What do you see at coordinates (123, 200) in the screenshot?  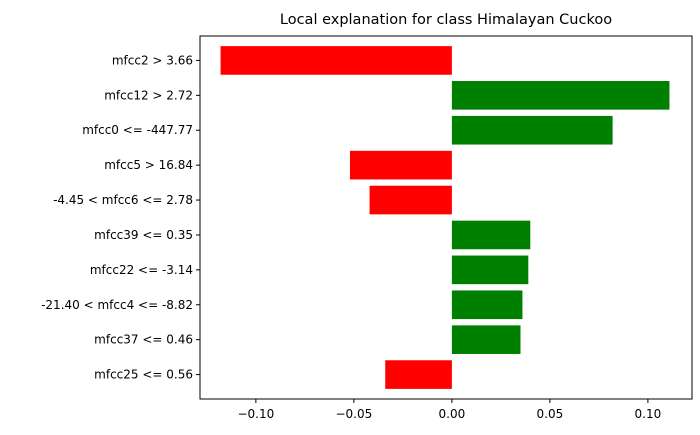 I see `y-tick-label: -4.45 < mfcc6 <= 2.78` at bounding box center [123, 200].